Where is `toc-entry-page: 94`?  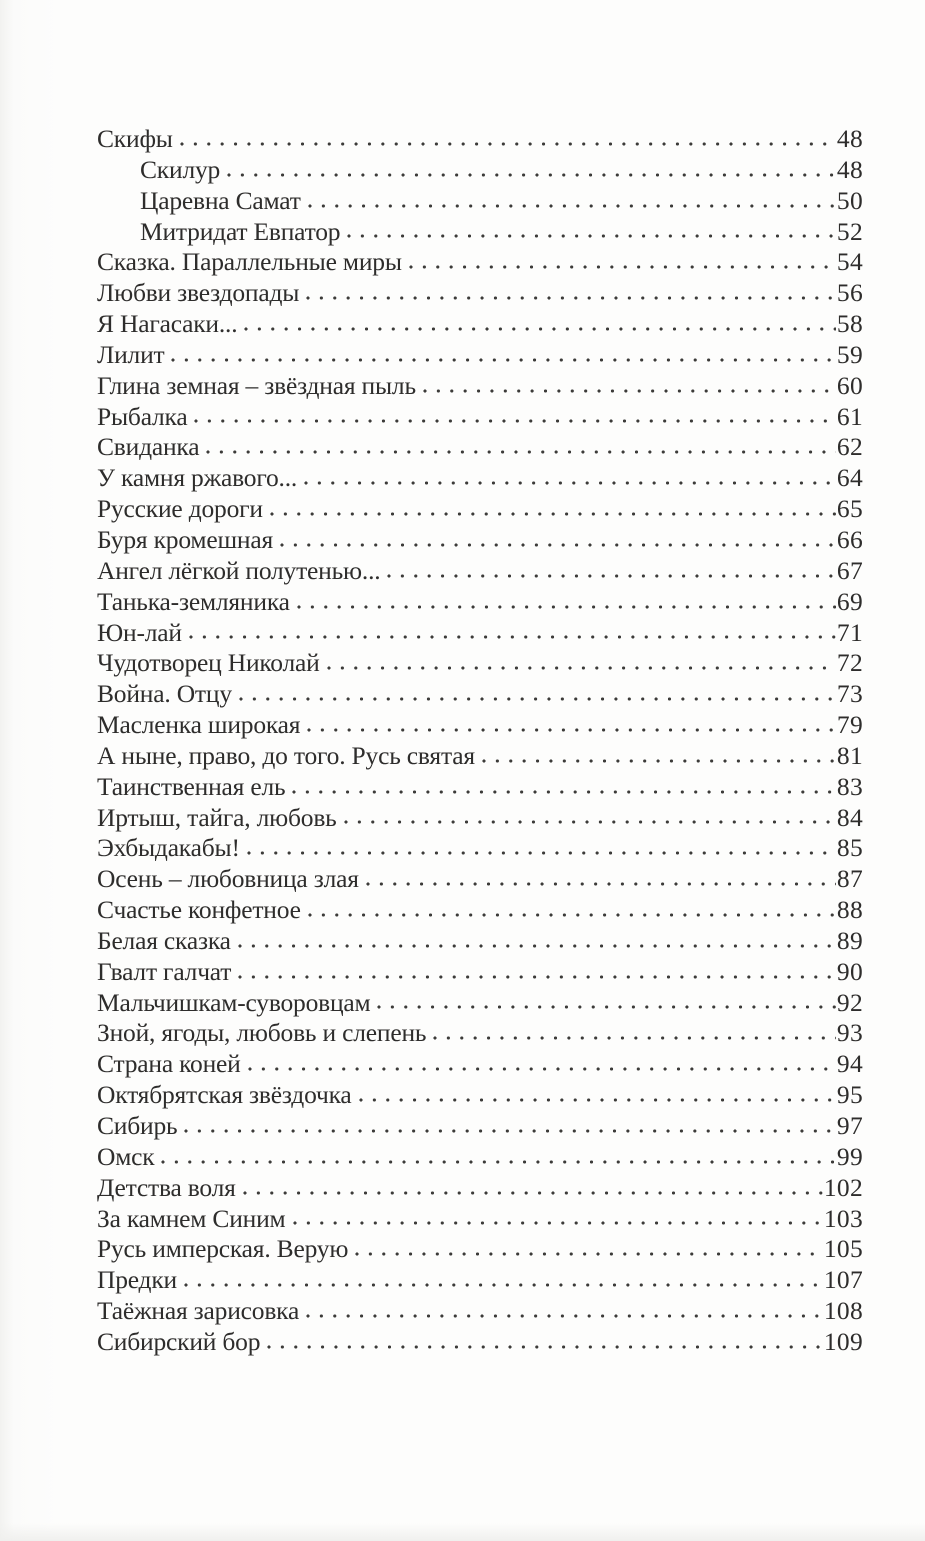 toc-entry-page: 94 is located at coordinates (849, 1064).